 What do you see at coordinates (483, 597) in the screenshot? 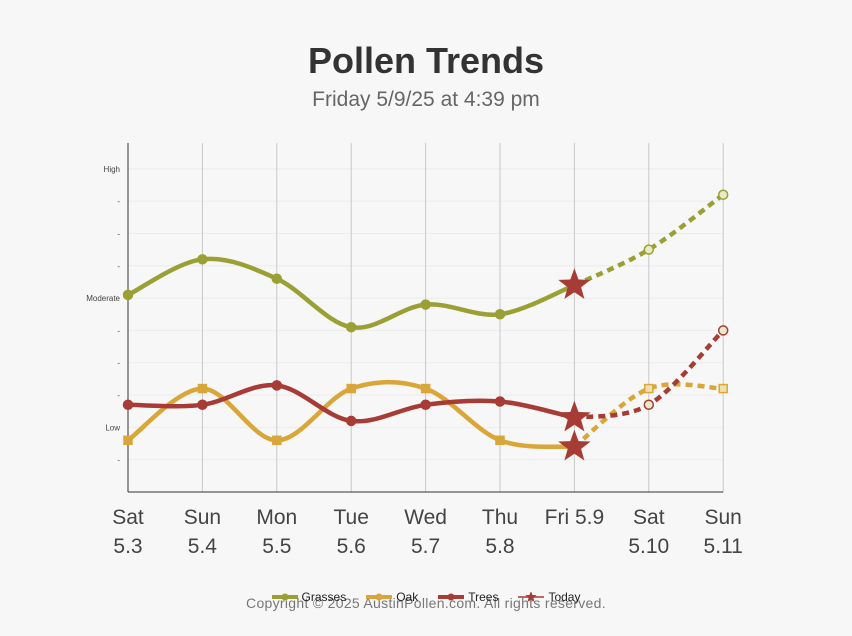
I see `legend-label: Trees` at bounding box center [483, 597].